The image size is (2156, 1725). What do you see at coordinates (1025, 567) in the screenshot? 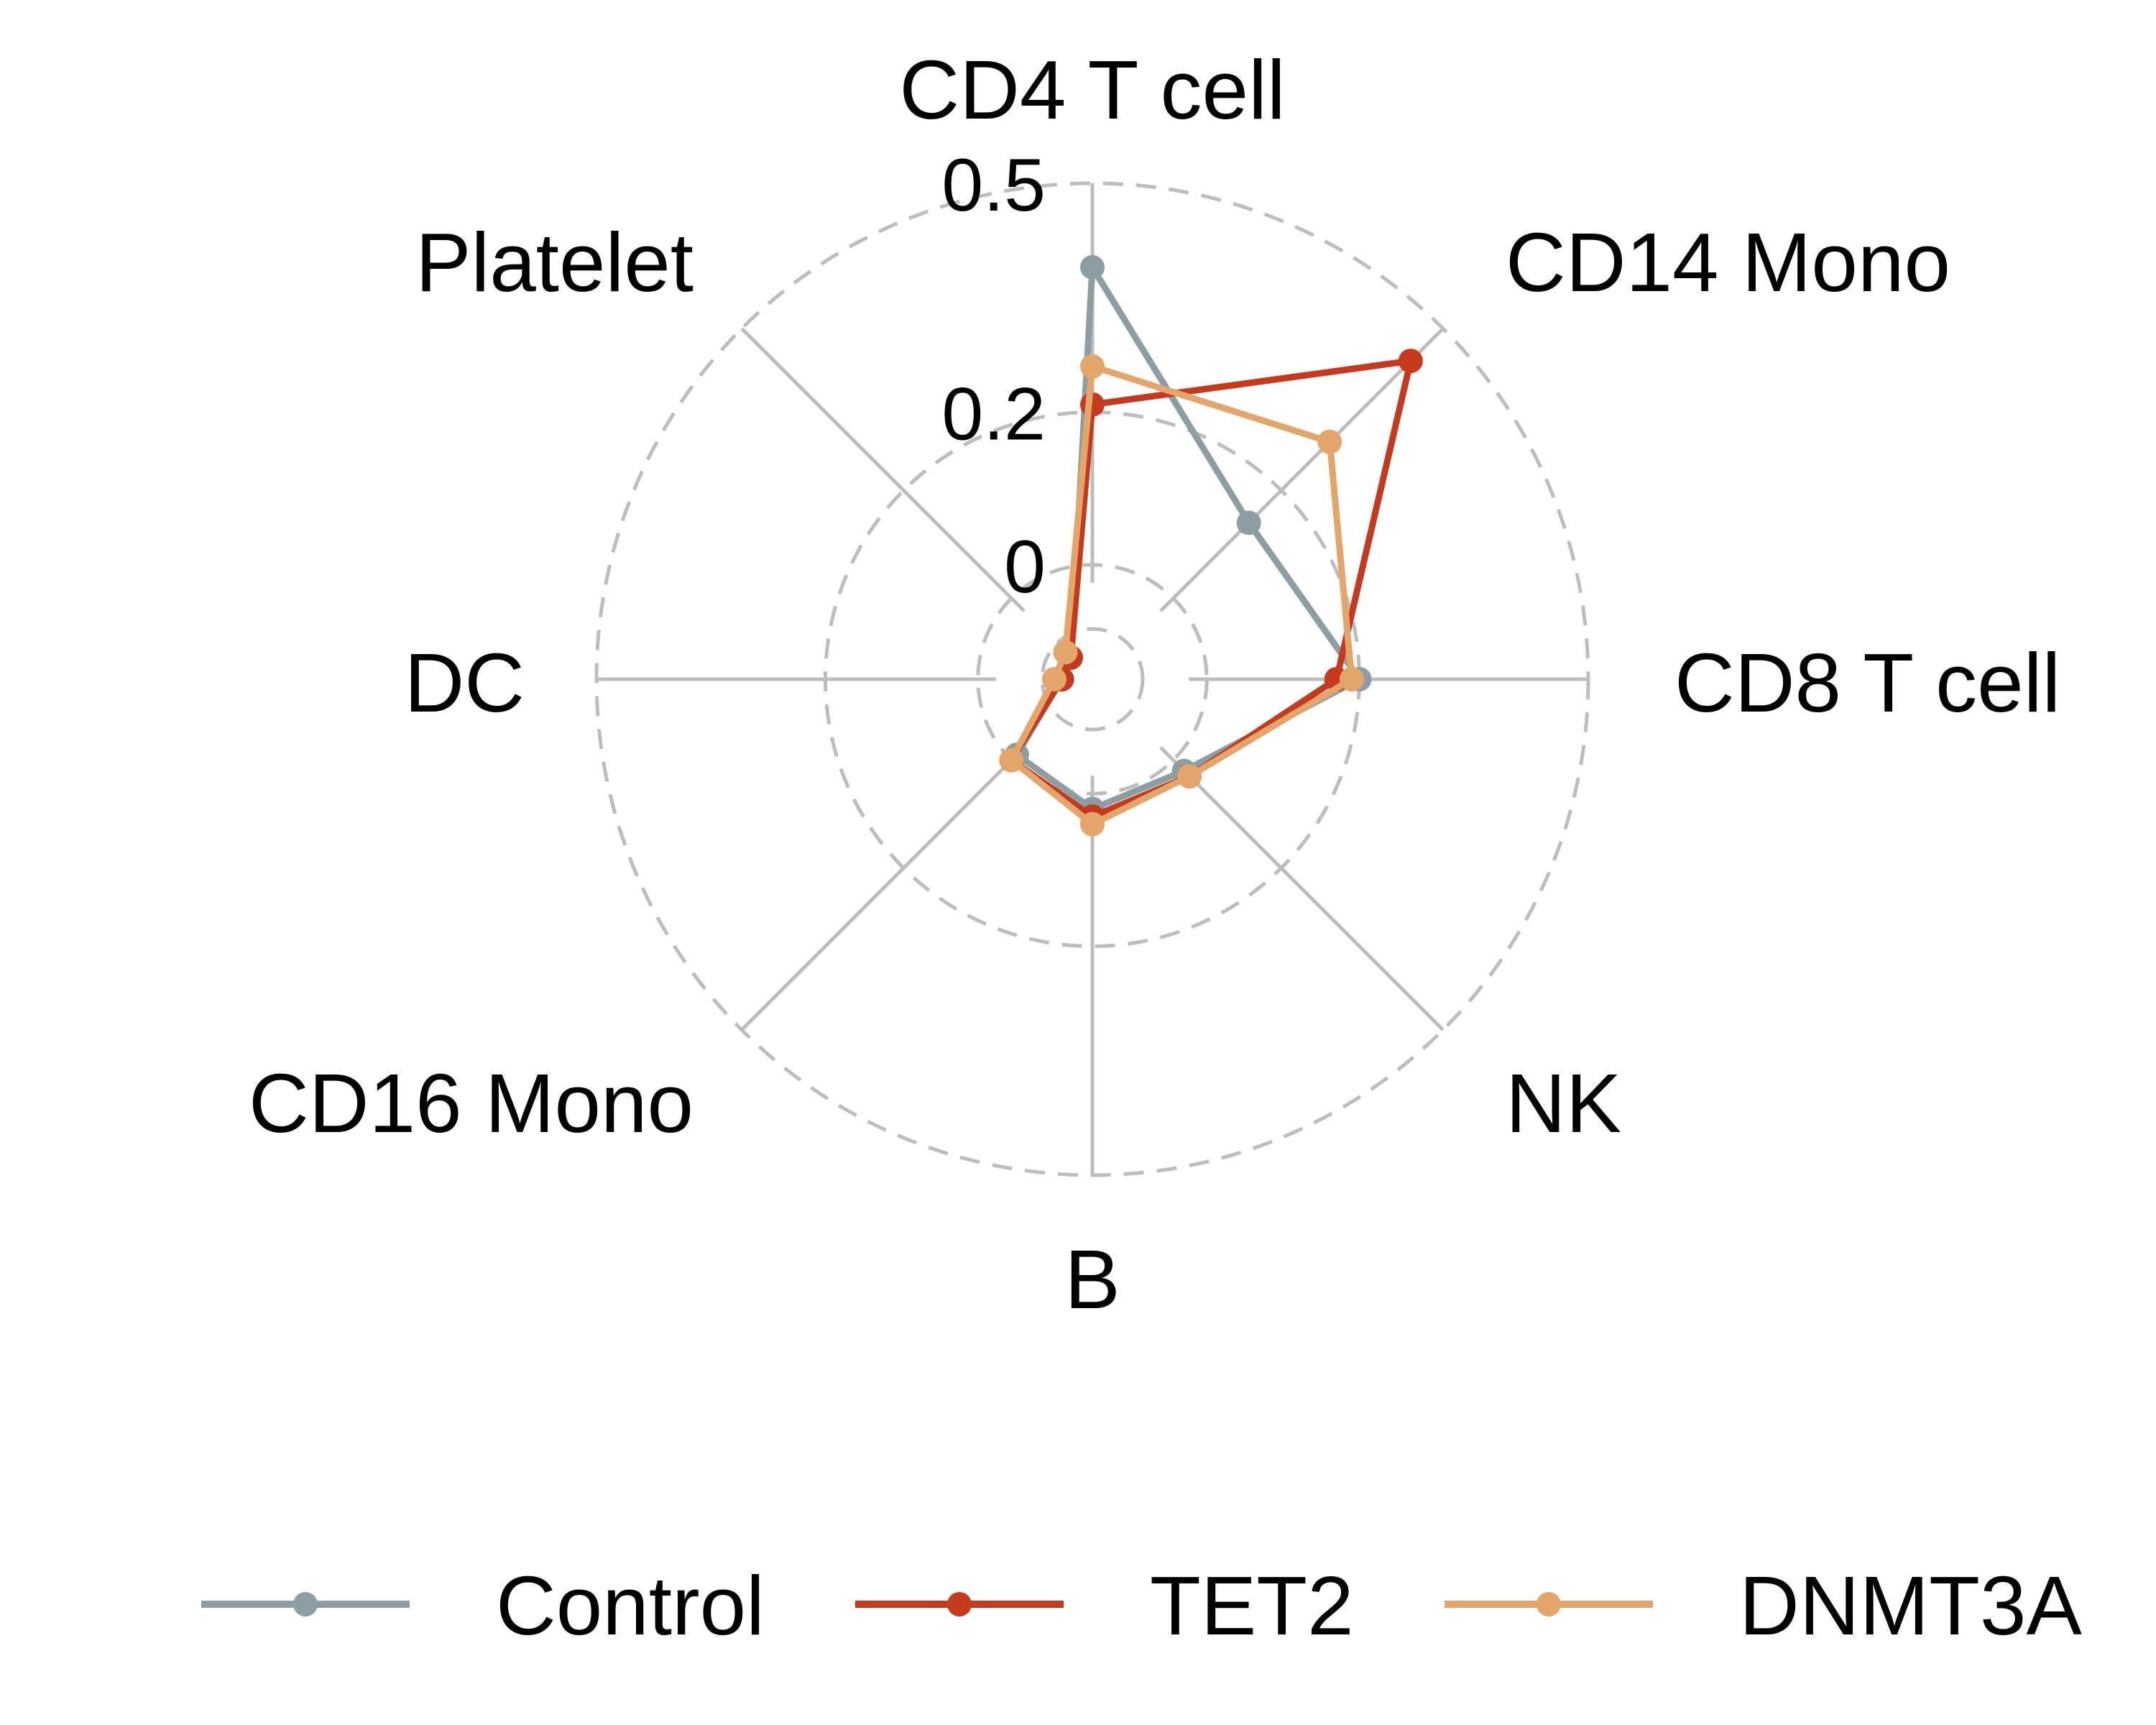
I see `tick-label: 0` at bounding box center [1025, 567].